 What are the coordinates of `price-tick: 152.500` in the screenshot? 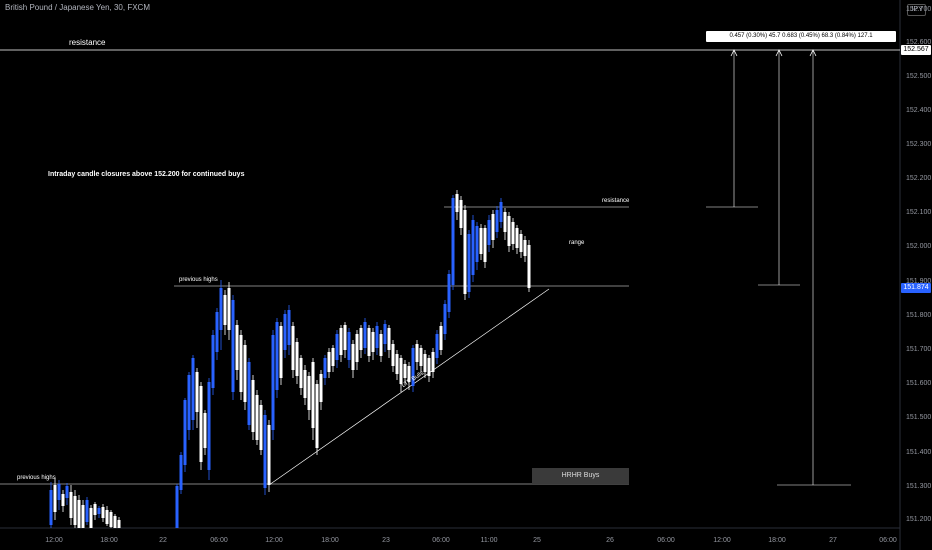 It's located at (919, 76).